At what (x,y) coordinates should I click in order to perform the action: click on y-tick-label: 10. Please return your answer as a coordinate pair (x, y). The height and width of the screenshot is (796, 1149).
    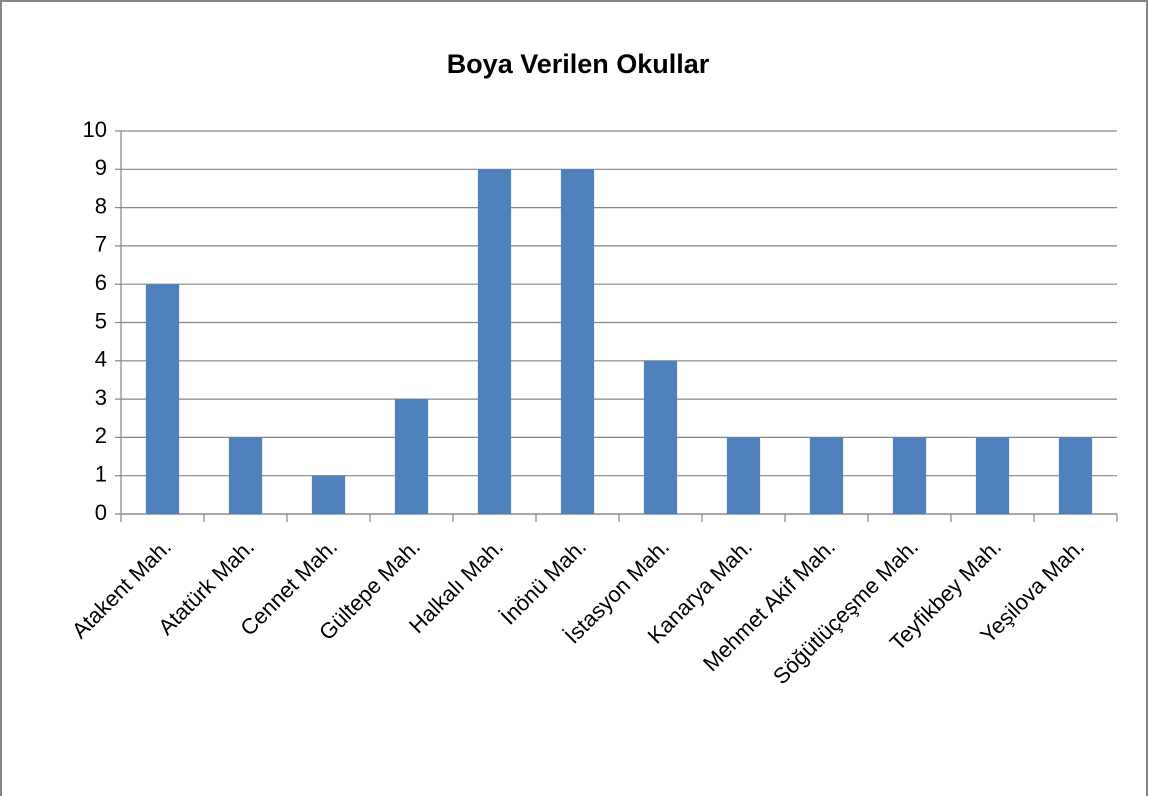
    Looking at the image, I should click on (95, 129).